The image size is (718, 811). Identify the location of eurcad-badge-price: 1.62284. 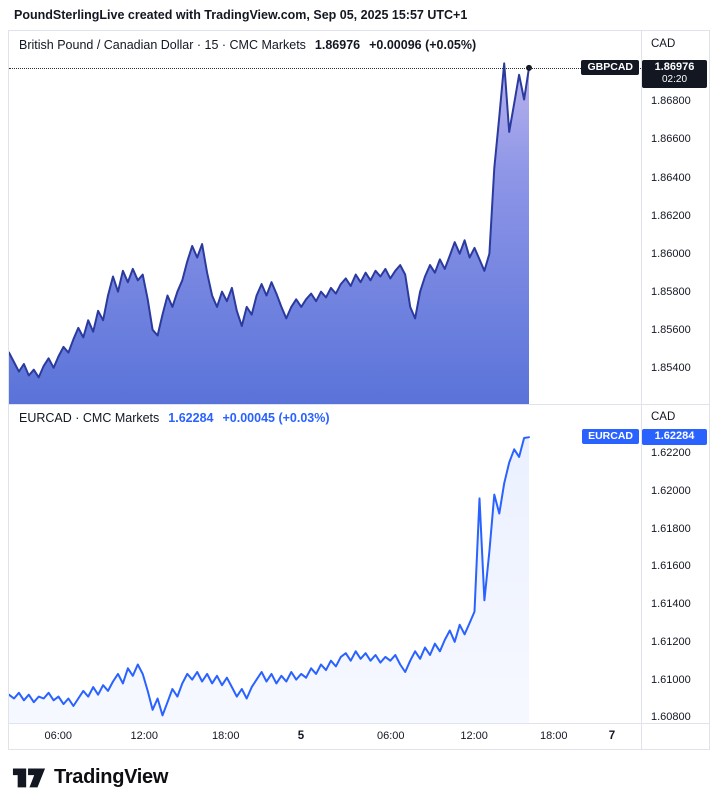
(674, 436).